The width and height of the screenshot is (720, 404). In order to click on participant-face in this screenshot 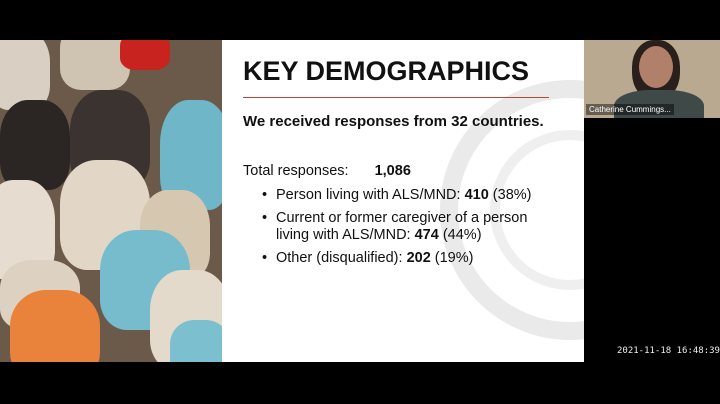, I will do `click(656, 67)`.